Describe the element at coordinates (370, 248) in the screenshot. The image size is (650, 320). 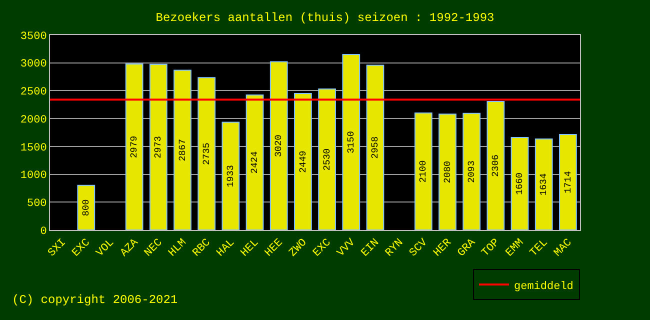
I see `x-tick-label: EIN` at that location.